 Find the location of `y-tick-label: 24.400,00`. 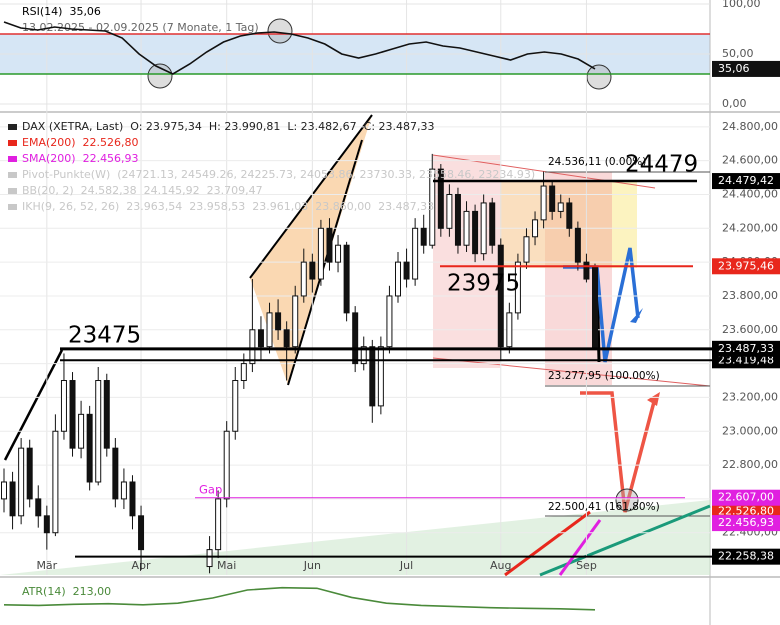

y-tick-label: 24.400,00 is located at coordinates (750, 193).